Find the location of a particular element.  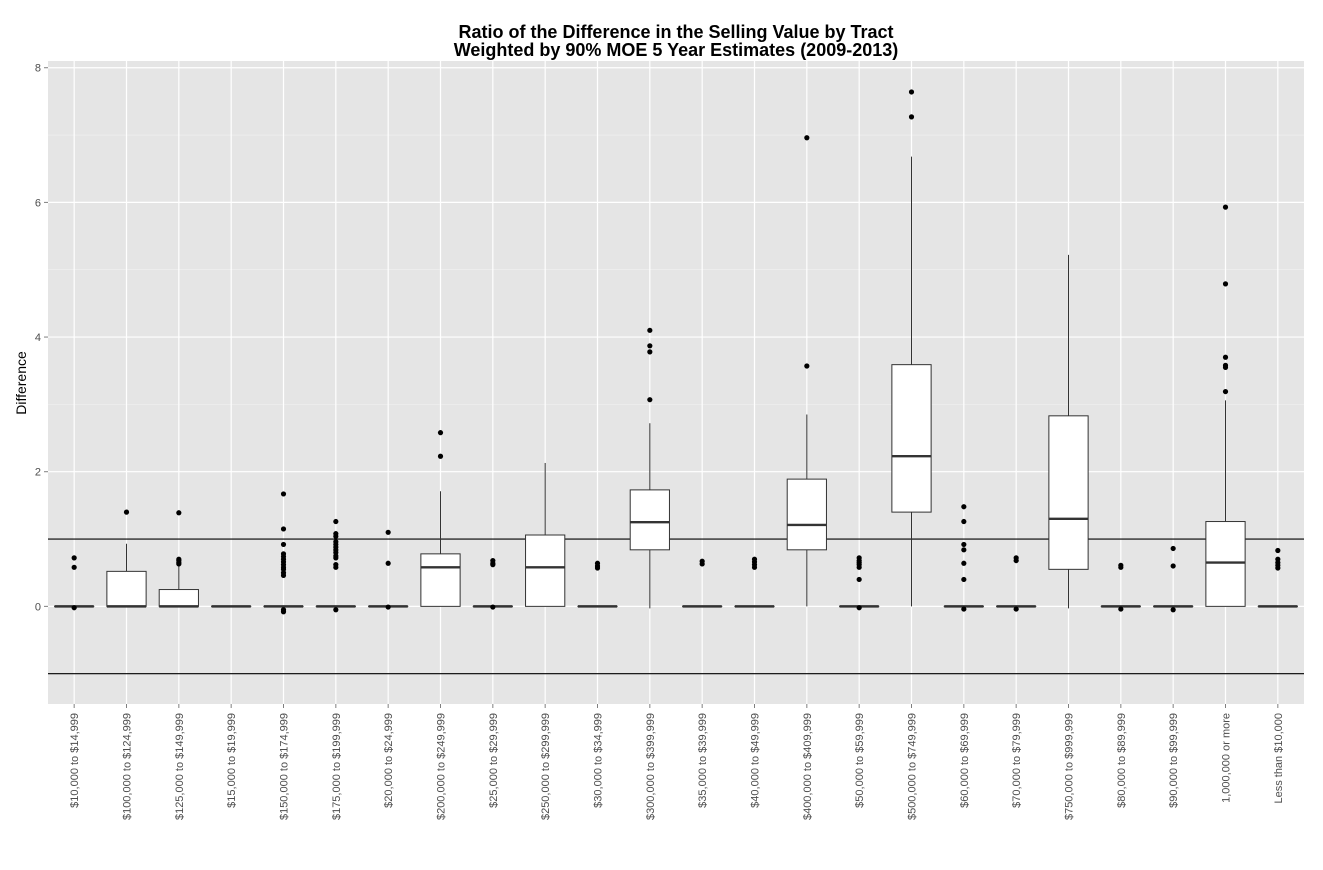

x-tick-label: $400,000 to $409,999 is located at coordinates (808, 766).